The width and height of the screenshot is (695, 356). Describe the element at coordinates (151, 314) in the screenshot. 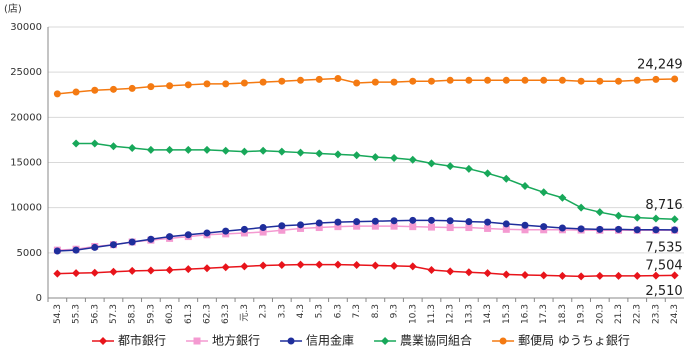

I see `x-tick-label: 59.3` at that location.